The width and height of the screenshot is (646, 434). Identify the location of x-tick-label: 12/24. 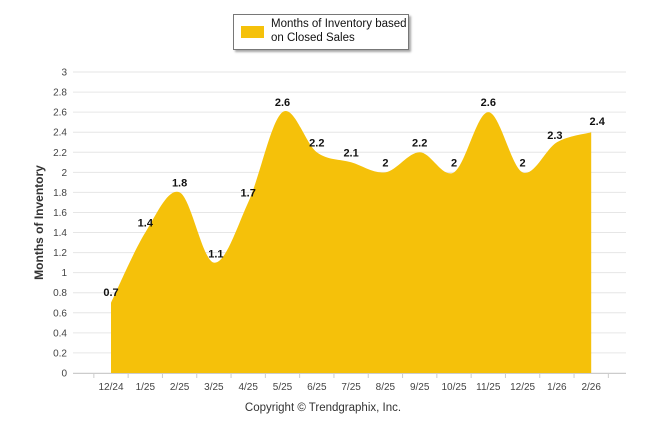
(110, 387).